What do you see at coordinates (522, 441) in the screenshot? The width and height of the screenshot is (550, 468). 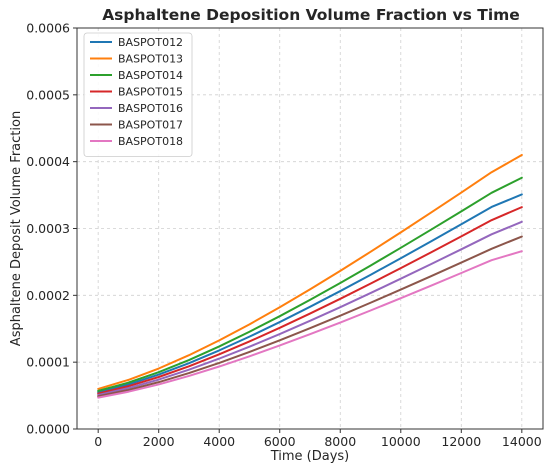 I see `x-tick-label: 14000` at bounding box center [522, 441].